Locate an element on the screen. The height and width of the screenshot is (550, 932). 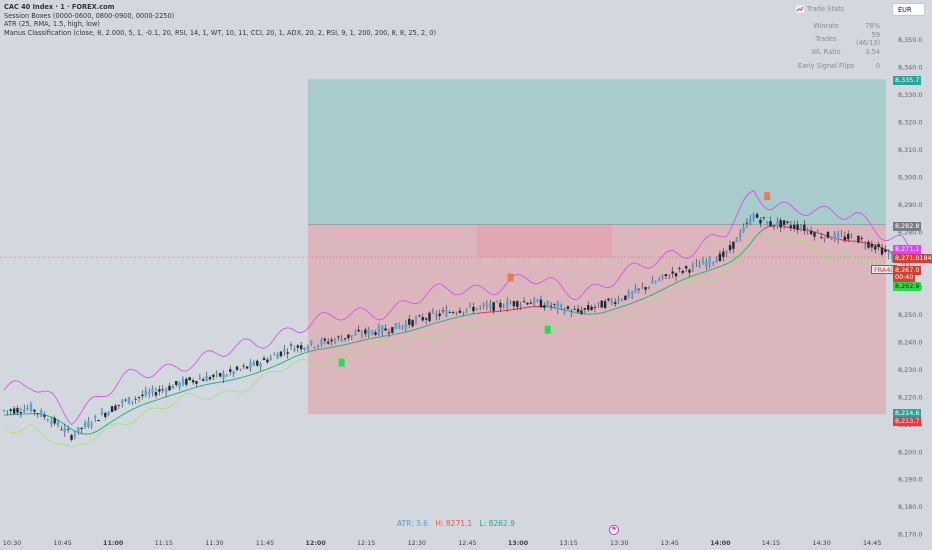
sell-signal-marker is located at coordinates (767, 196).